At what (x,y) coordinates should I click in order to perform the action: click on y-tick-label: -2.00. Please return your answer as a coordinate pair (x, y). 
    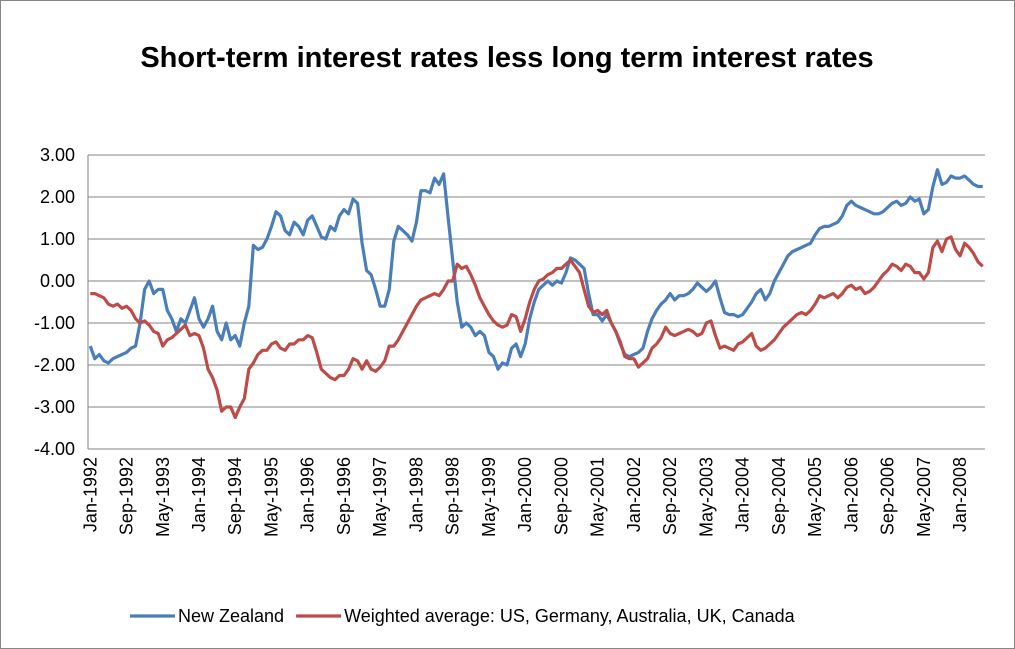
    Looking at the image, I should click on (54, 365).